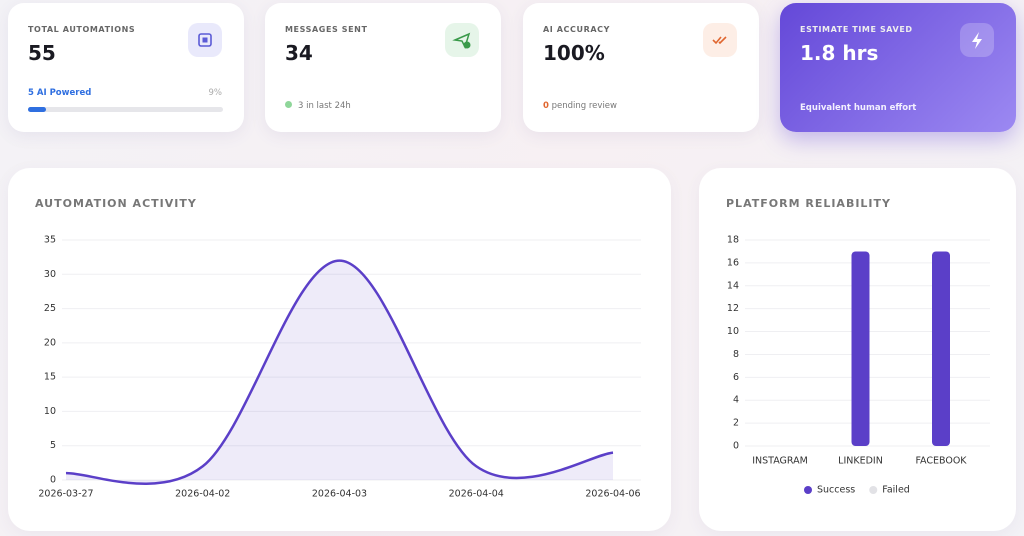  I want to click on y-tick-label: 4, so click(736, 400).